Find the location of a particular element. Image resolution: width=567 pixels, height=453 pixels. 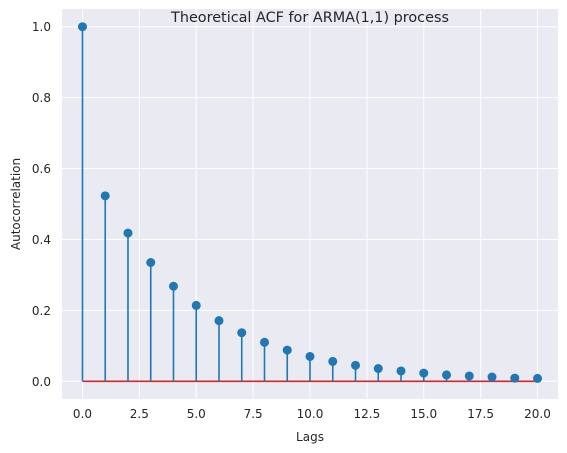

x-tick-label: 15.0 is located at coordinates (423, 414).